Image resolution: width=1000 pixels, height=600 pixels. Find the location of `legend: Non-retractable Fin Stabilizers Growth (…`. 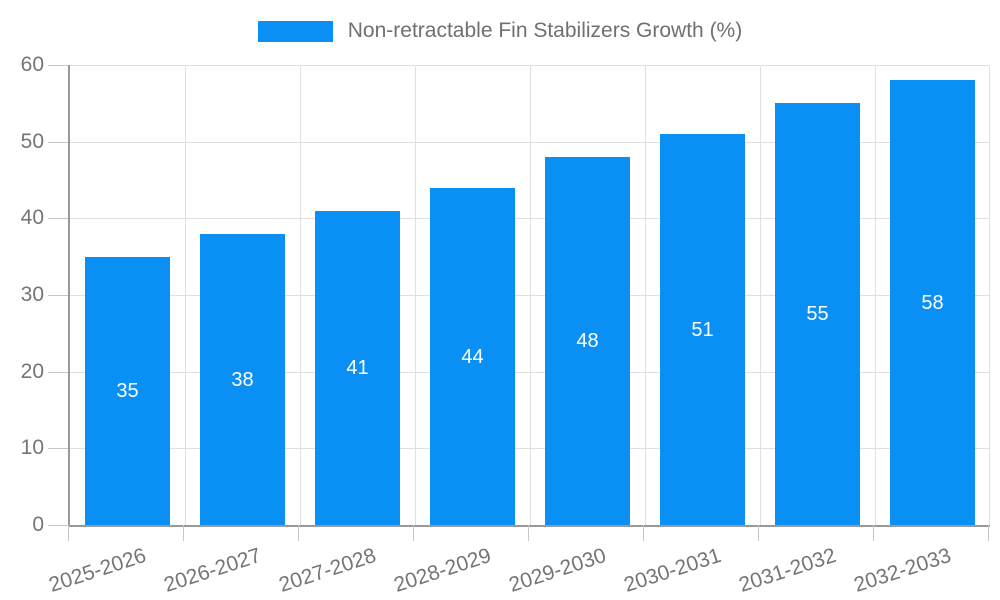

legend: Non-retractable Fin Stabilizers Growth (… is located at coordinates (500, 31).